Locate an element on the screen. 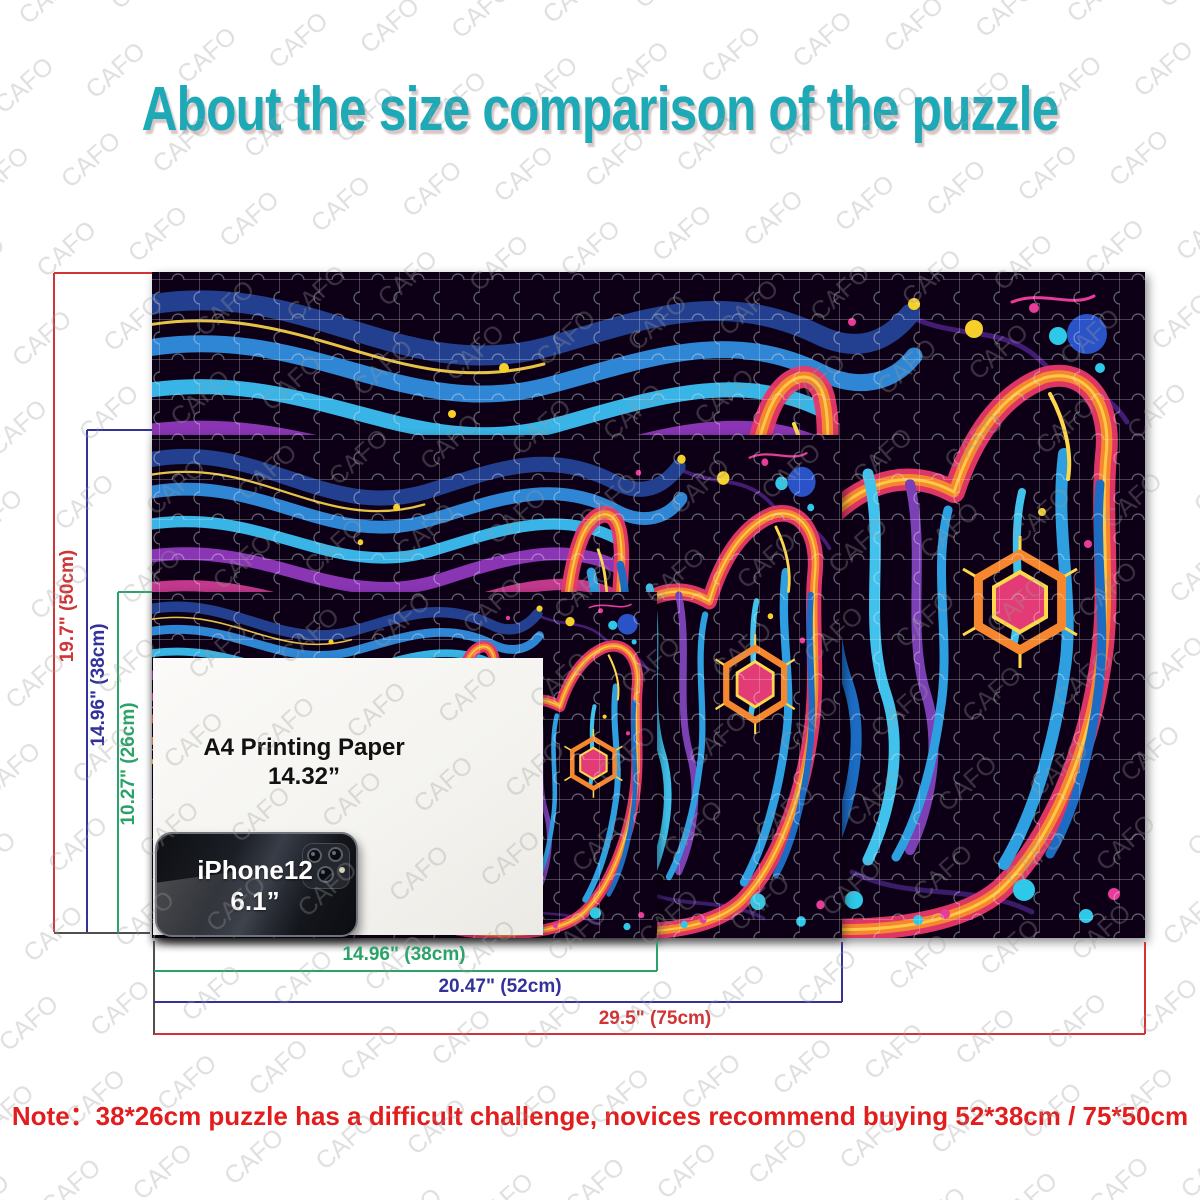 This screenshot has width=1200, height=1200. a4-paper-label: A4 Printing Paper 14.32” is located at coordinates (304, 762).